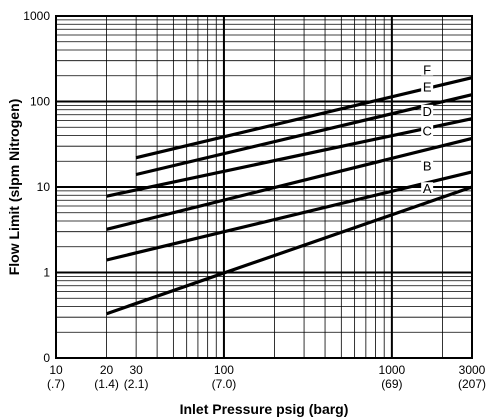  I want to click on series-label-bg-c, so click(427, 130).